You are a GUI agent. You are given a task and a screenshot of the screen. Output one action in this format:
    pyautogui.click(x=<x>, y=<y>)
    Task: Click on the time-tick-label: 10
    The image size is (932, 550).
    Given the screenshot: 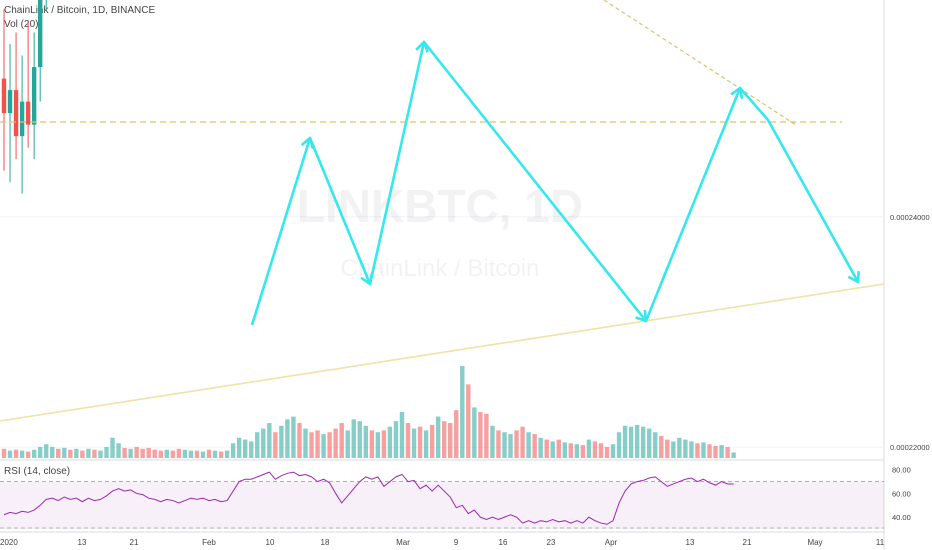 What is the action you would take?
    pyautogui.click(x=270, y=542)
    